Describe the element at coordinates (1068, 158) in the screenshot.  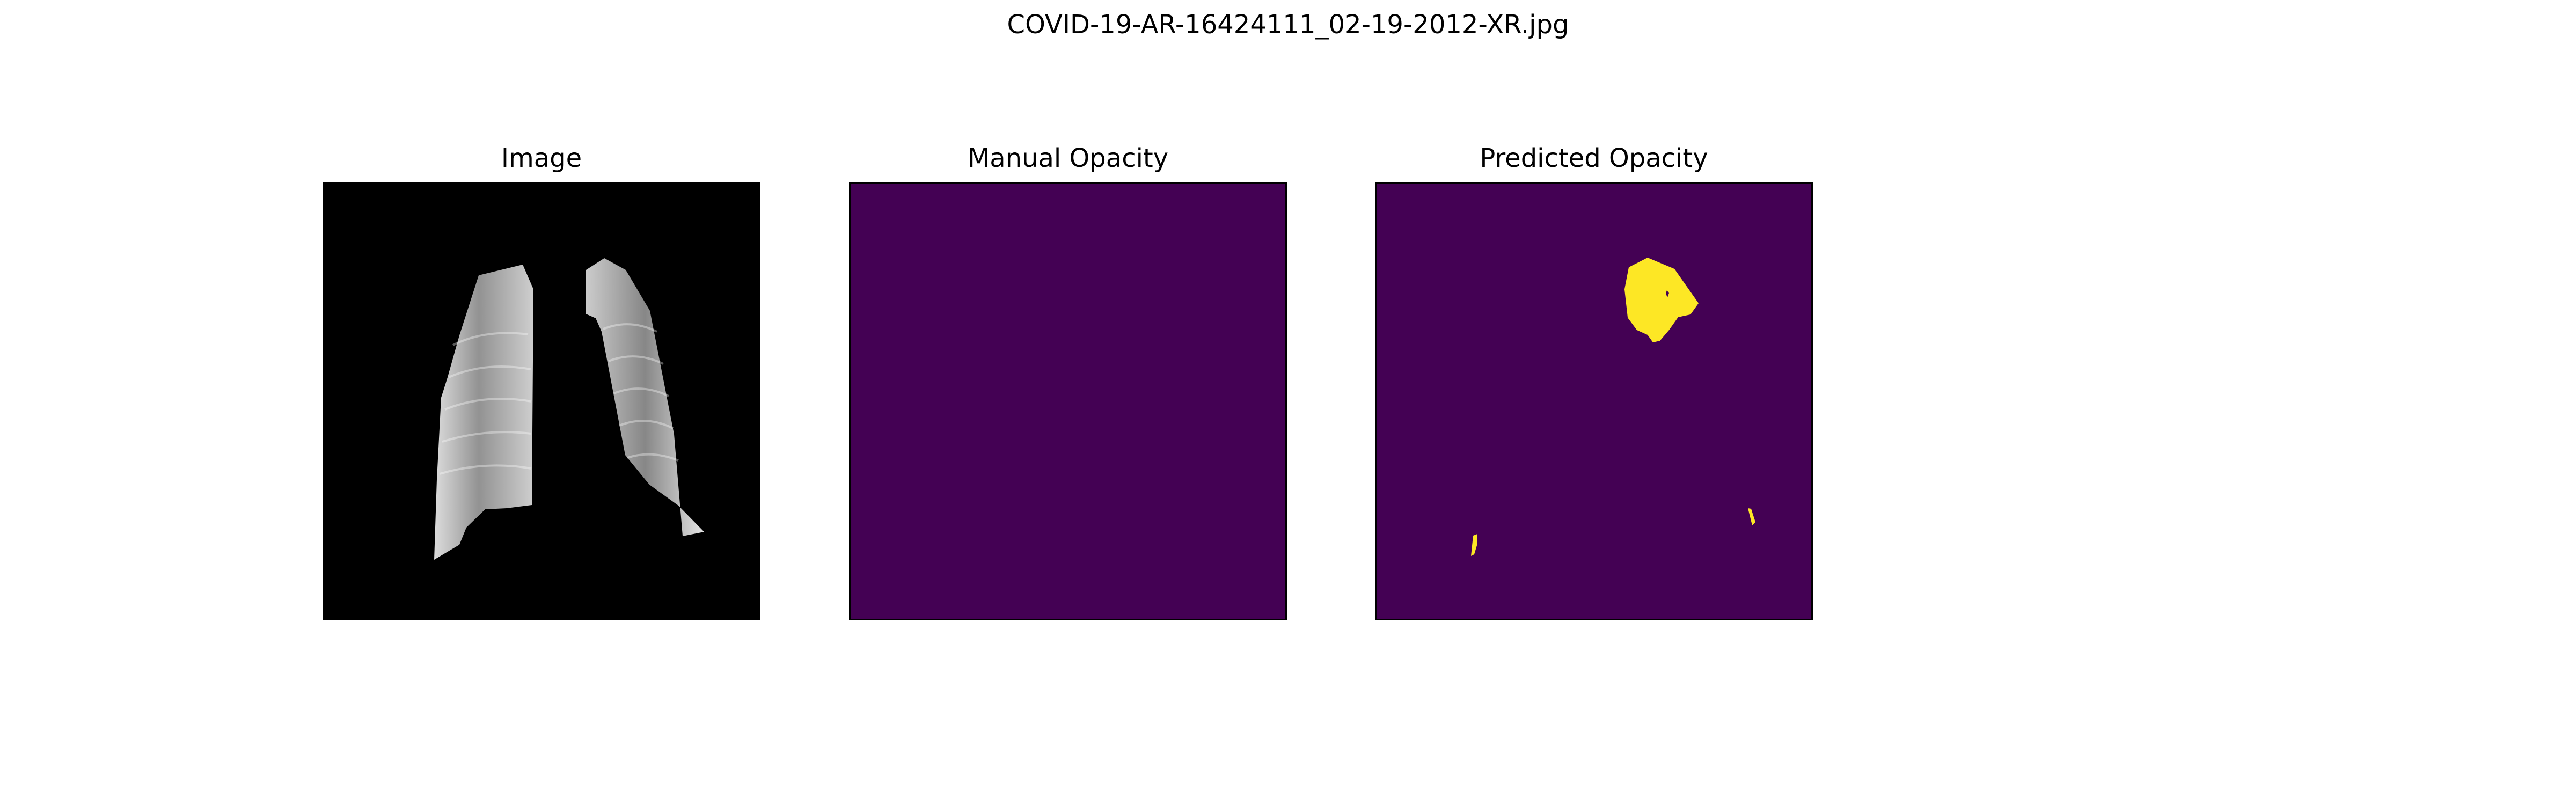
I see `manual-opacity-panel-title: Manual Opacity` at that location.